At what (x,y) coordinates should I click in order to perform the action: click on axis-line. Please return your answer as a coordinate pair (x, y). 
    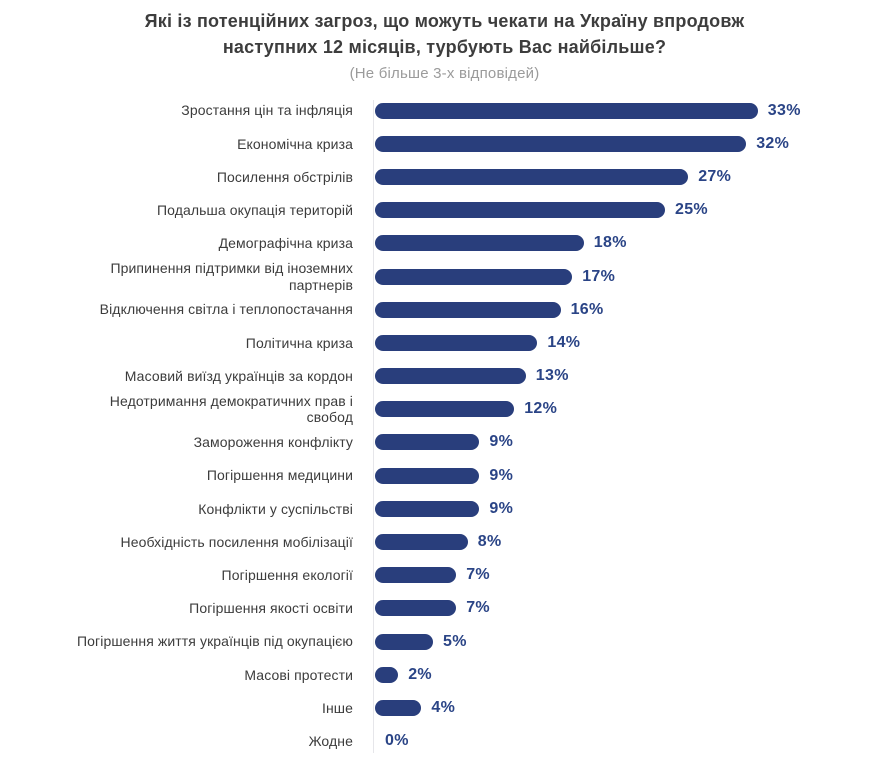
    Looking at the image, I should click on (373, 426).